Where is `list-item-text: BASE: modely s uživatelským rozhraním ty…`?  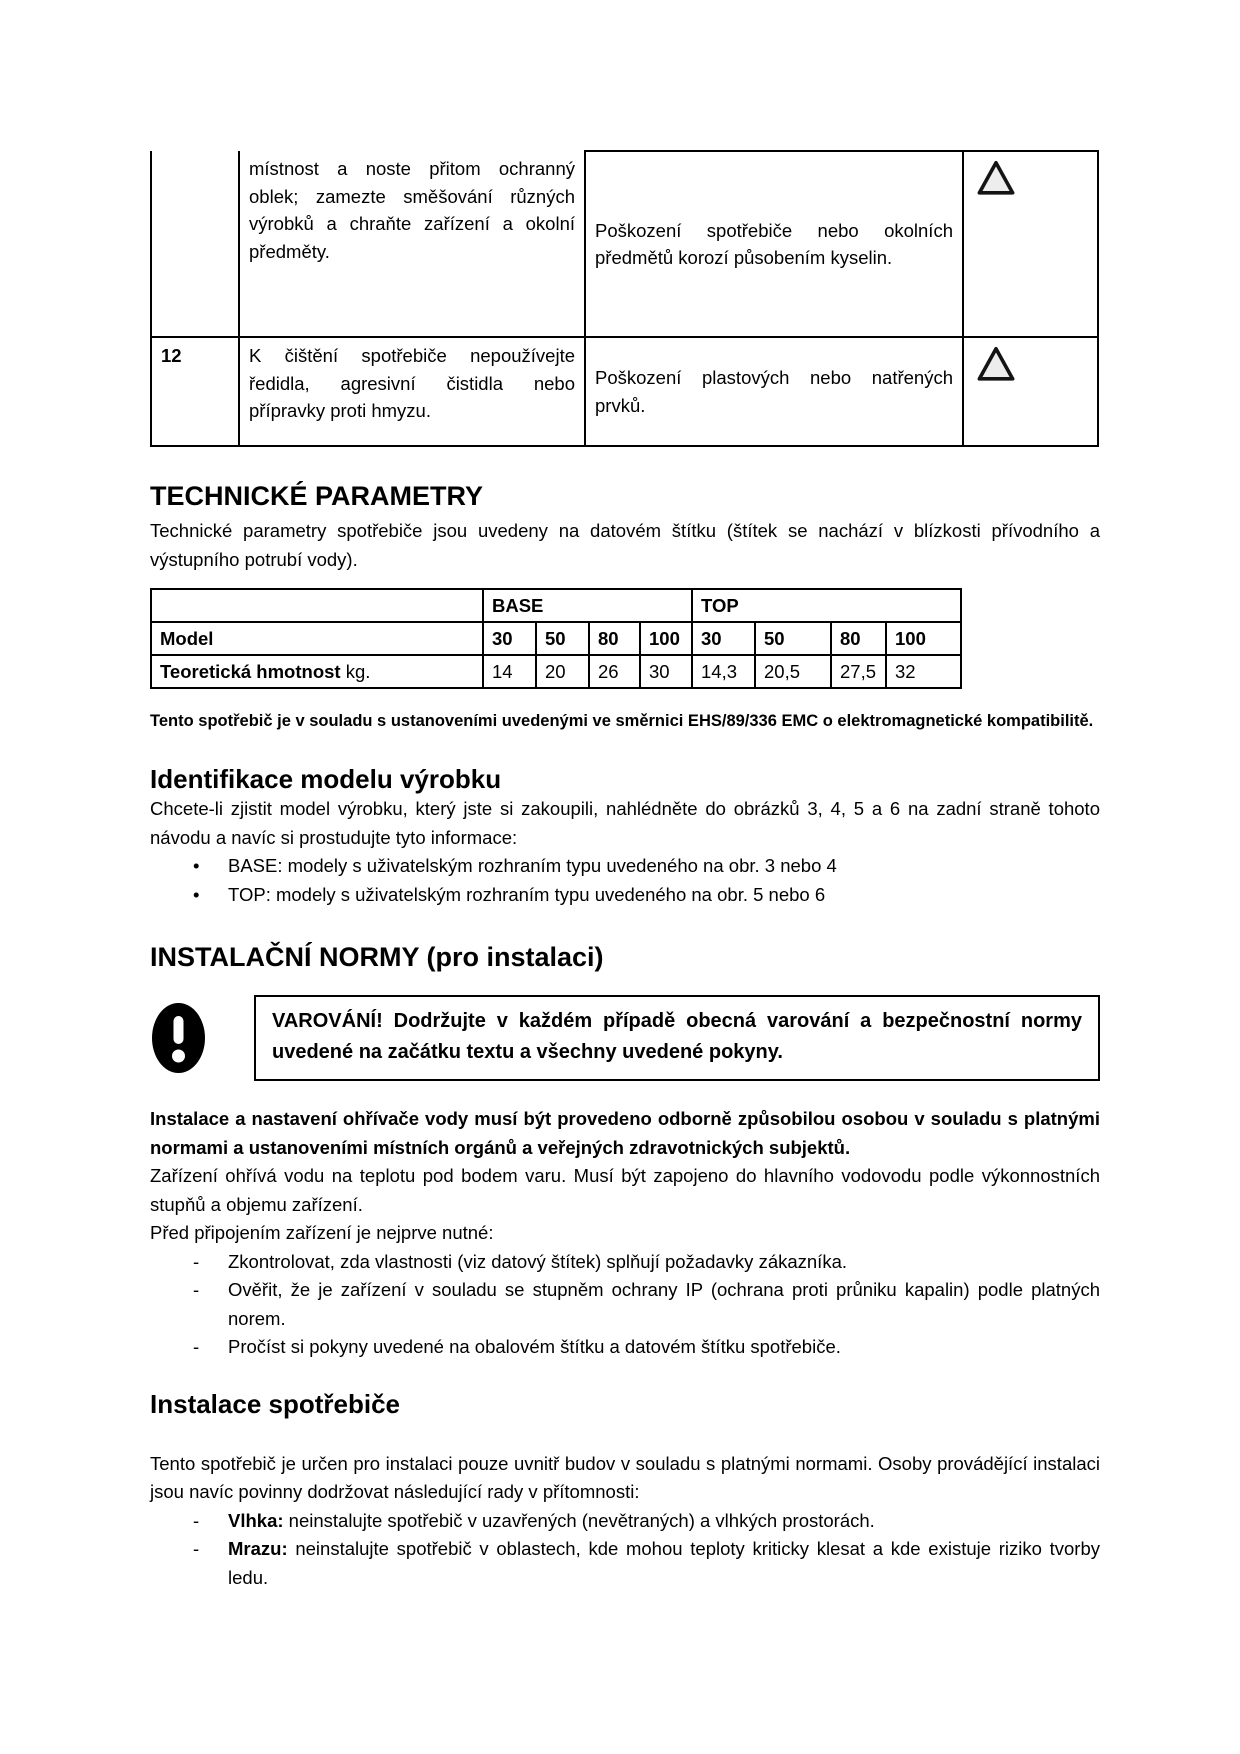 list-item-text: BASE: modely s uživatelským rozhraním ty… is located at coordinates (532, 865).